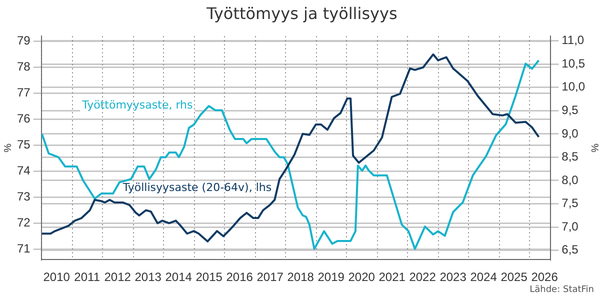 This screenshot has width=604, height=303. I want to click on y2-tick-label: 6,5, so click(570, 249).